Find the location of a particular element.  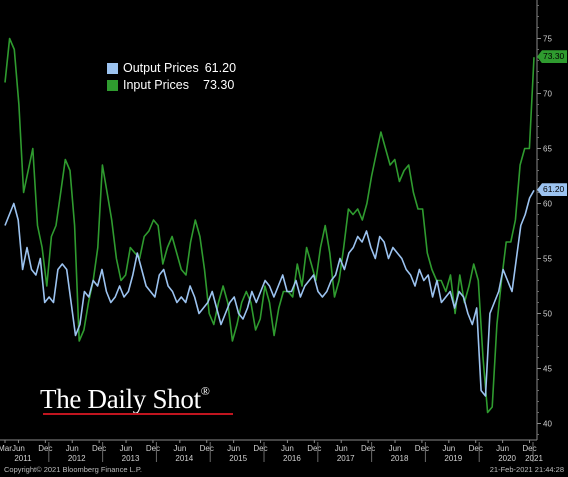

y-tick-label: 55 is located at coordinates (547, 259).